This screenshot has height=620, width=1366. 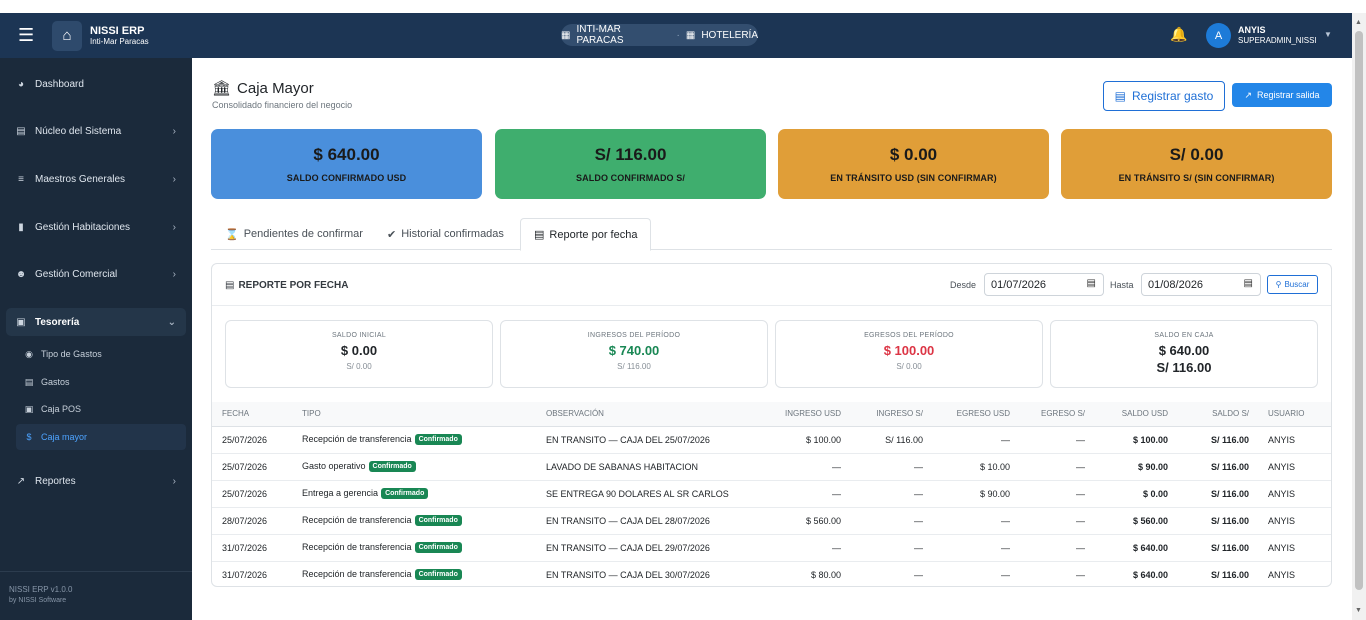 I want to click on stat-period-income: INGRESOS DEL PERÍODO $ 740.00 S/ 116.00, so click(x=634, y=354).